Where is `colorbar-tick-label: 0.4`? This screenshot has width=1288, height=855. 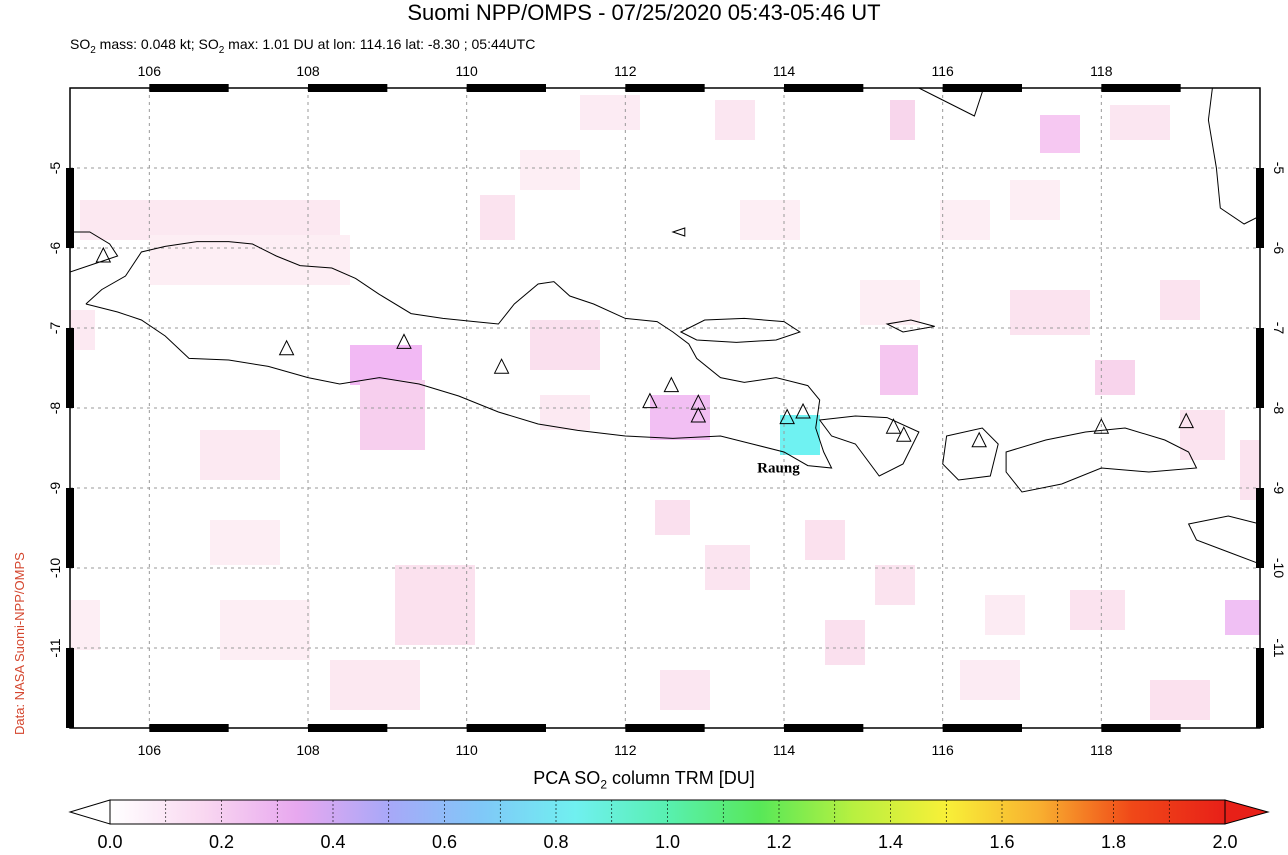 colorbar-tick-label: 0.4 is located at coordinates (333, 842).